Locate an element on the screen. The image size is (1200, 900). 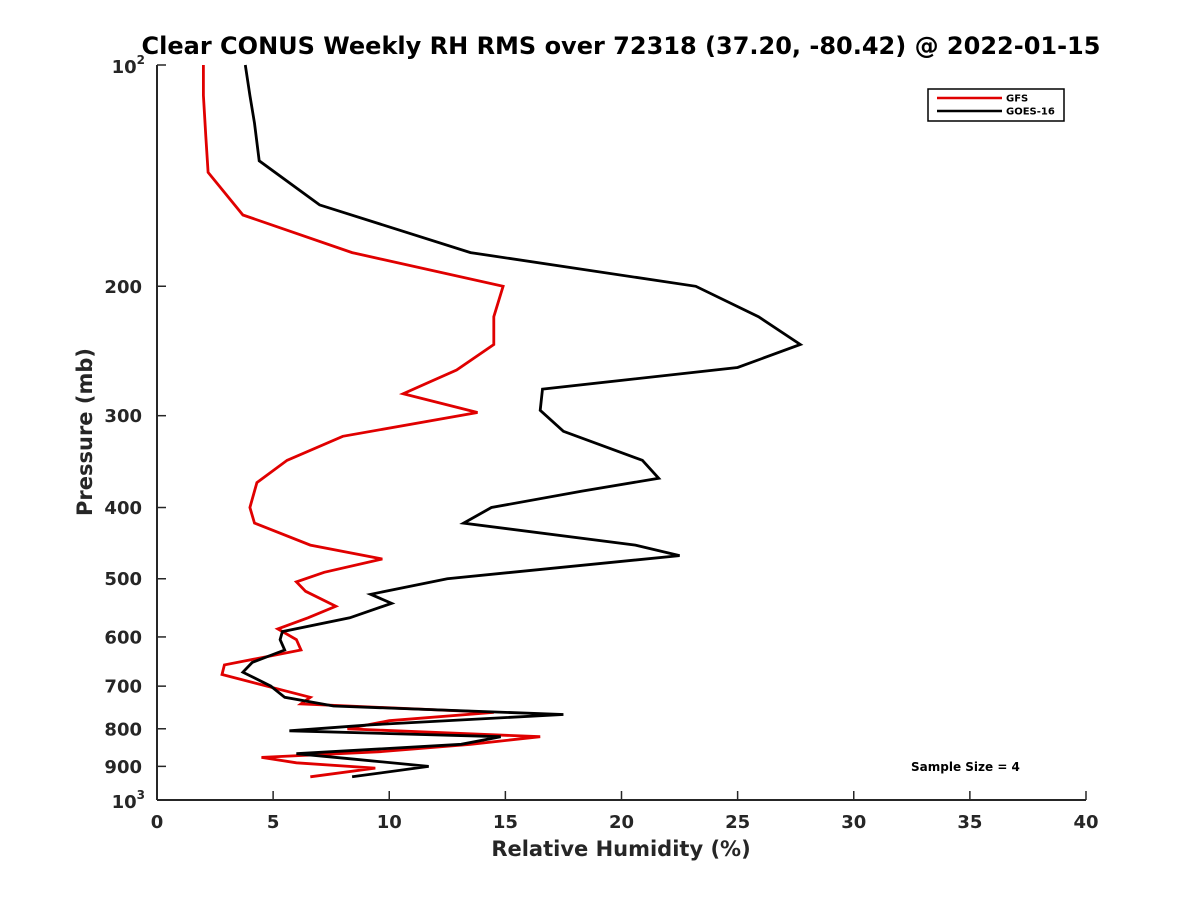
y-tick-label: 400 is located at coordinates (123, 508).